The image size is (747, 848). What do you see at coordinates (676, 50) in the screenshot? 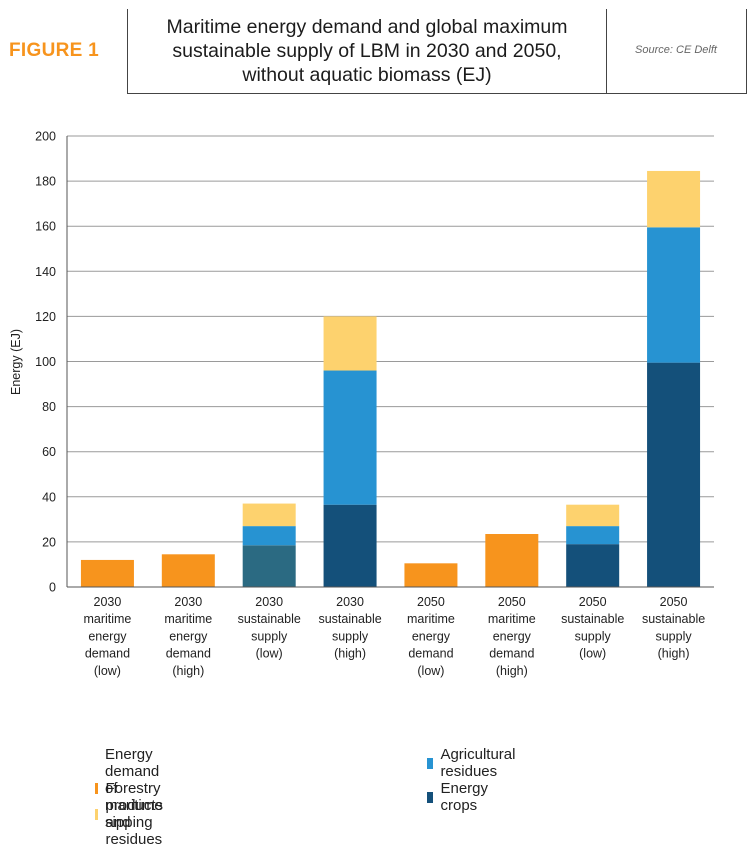
I see `source-note: Source: CE Delft` at bounding box center [676, 50].